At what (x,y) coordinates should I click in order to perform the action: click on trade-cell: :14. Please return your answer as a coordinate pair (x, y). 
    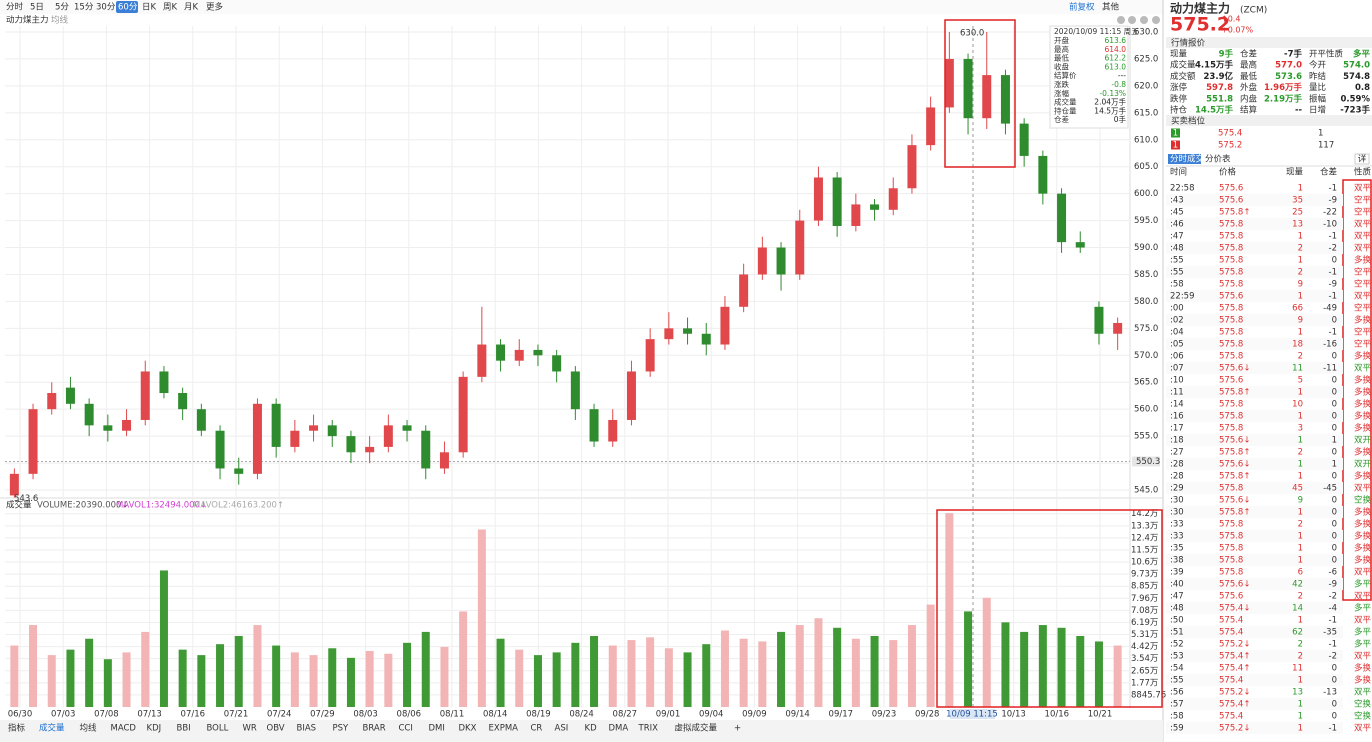
    Looking at the image, I should click on (1177, 405).